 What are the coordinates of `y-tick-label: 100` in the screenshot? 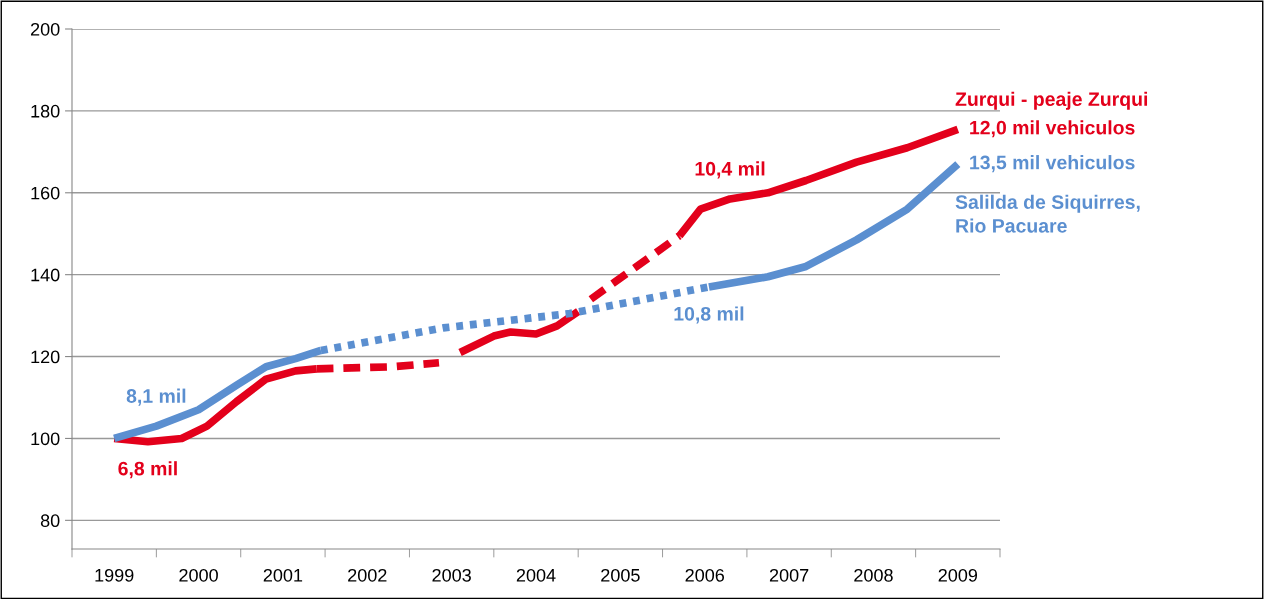 It's located at (45, 439).